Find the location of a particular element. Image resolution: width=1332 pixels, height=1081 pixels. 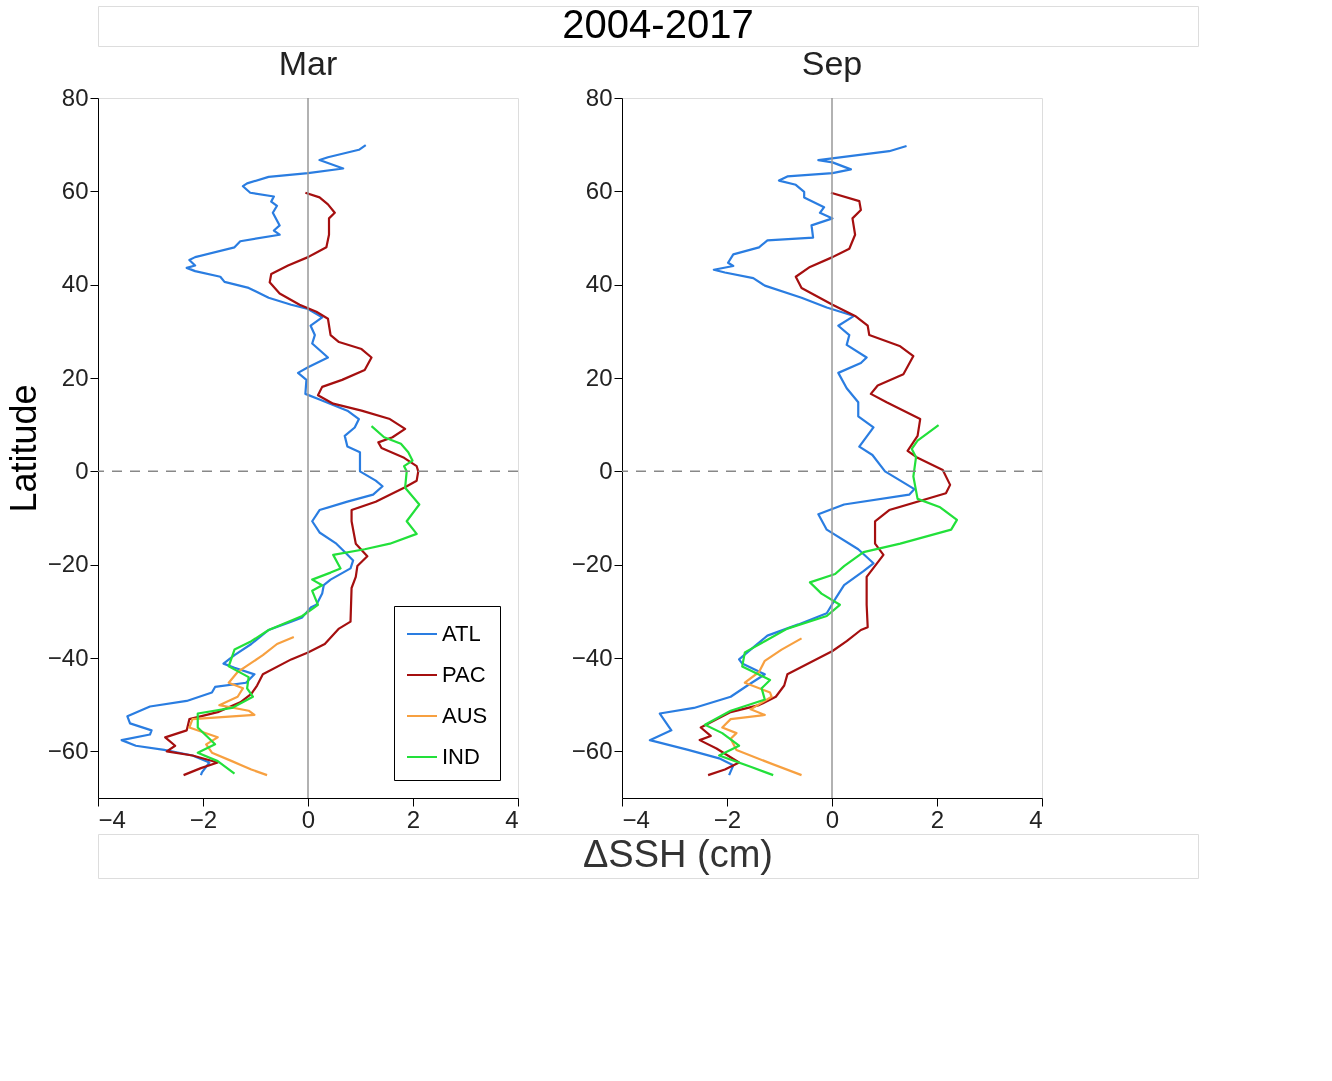

chart-title: Sep is located at coordinates (832, 63).